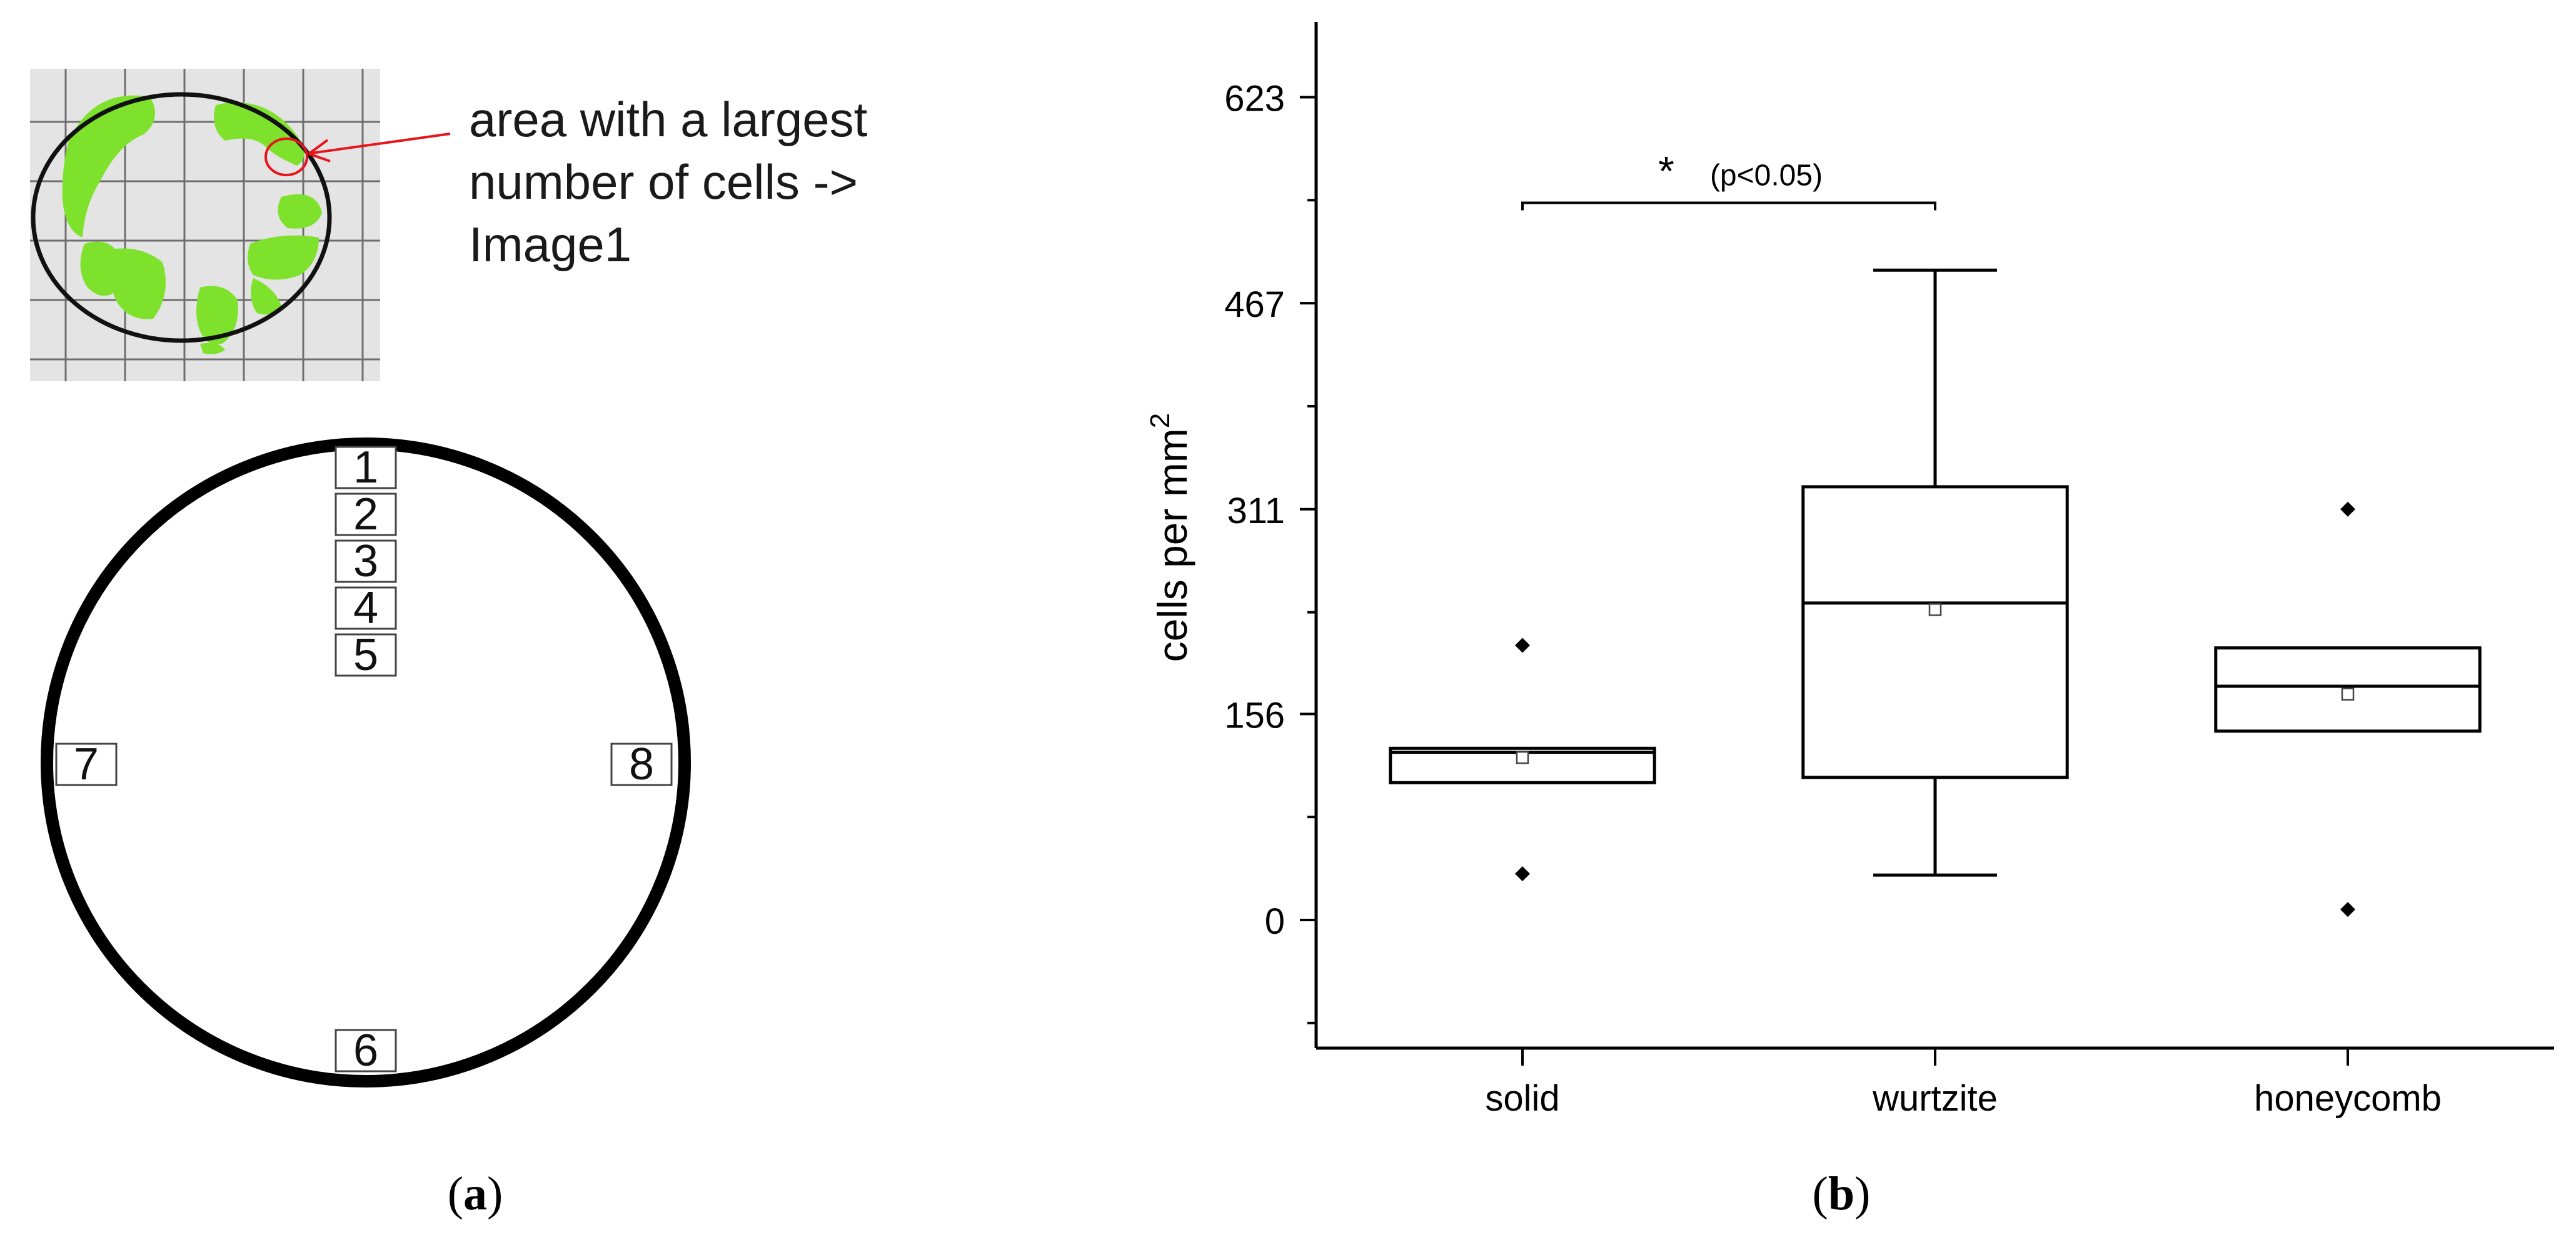 The width and height of the screenshot is (2576, 1245). I want to click on position-1: 1, so click(366, 467).